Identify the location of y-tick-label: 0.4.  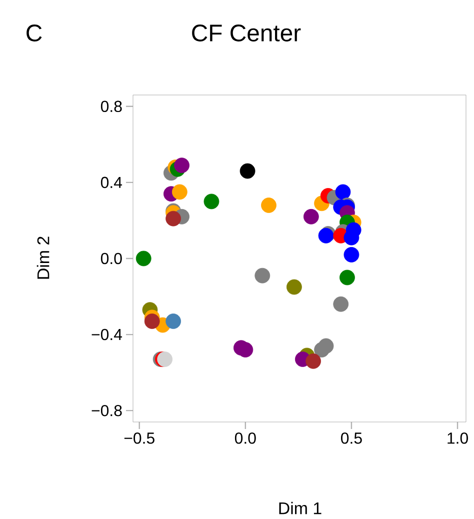
(111, 182).